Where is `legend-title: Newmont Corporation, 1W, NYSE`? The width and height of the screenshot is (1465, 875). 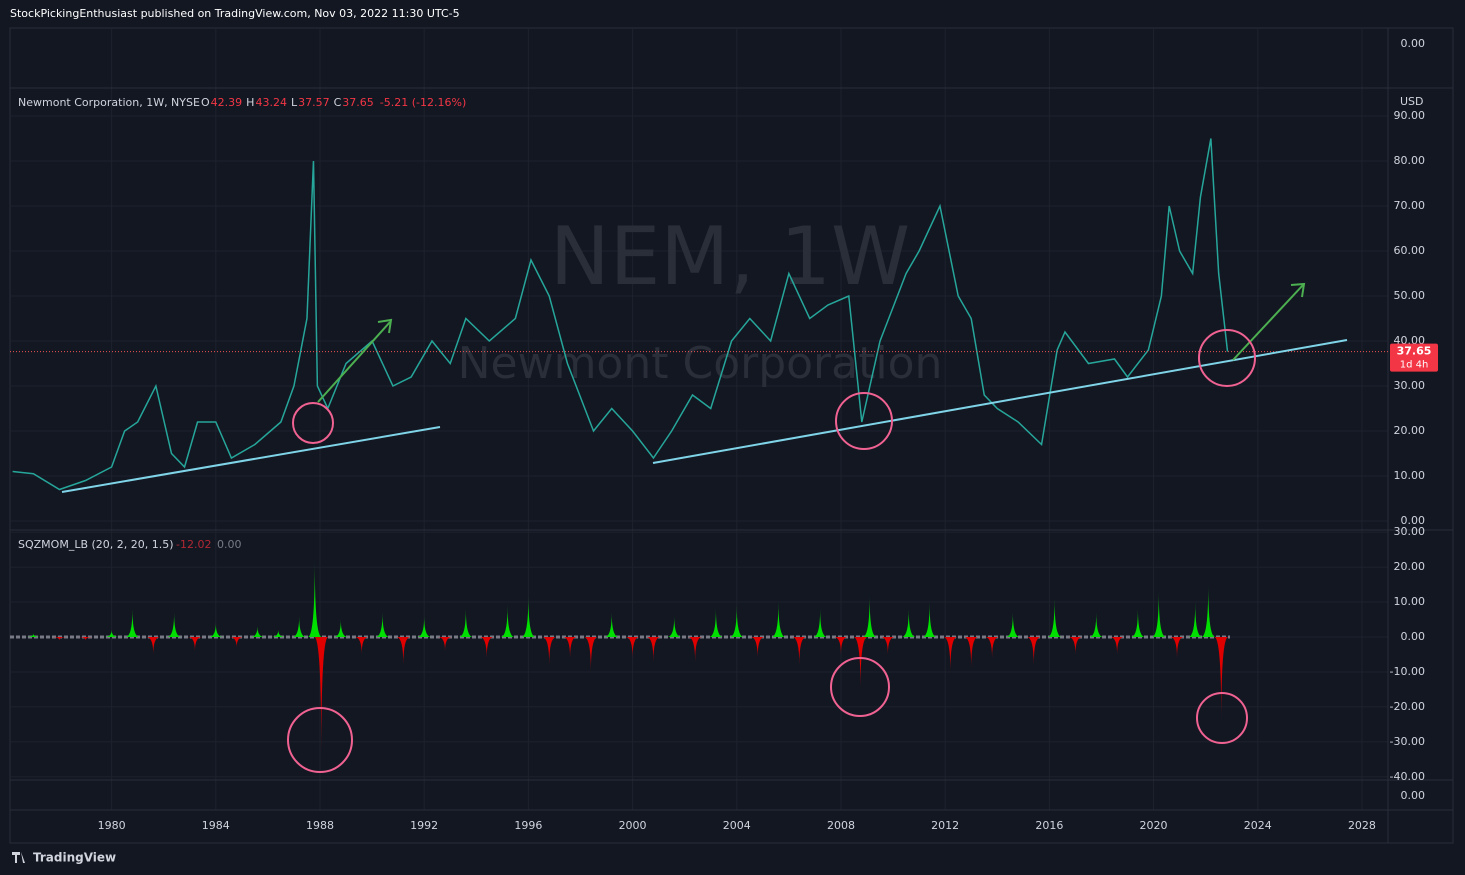
legend-title: Newmont Corporation, 1W, NYSE is located at coordinates (109, 102).